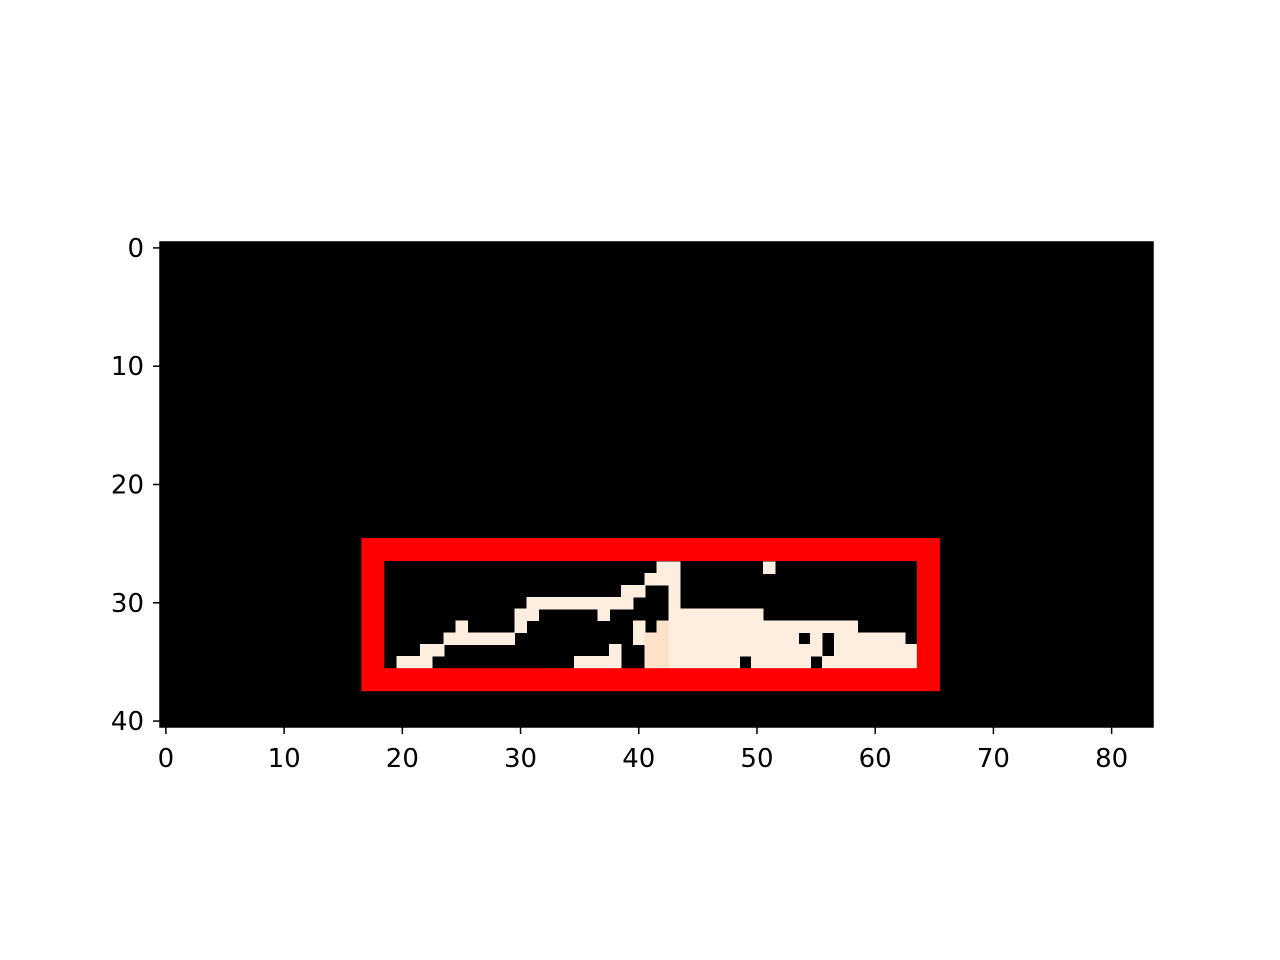  What do you see at coordinates (127, 486) in the screenshot?
I see `y-tick-label: 20` at bounding box center [127, 486].